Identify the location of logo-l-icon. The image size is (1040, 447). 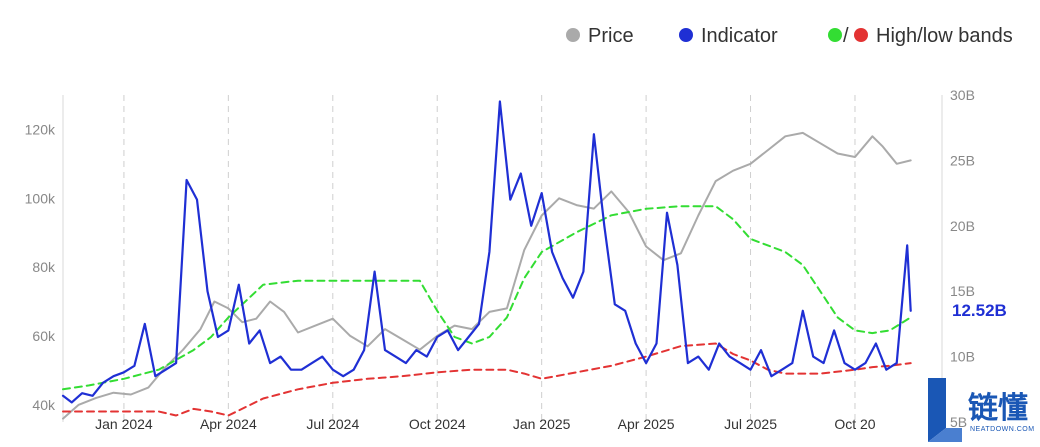
(945, 410).